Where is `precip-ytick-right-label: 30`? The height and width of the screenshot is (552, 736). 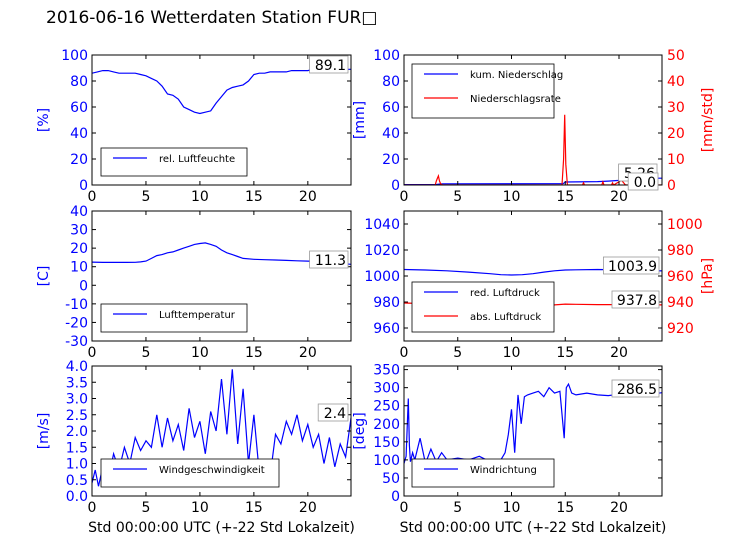
precip-ytick-right-label: 30 is located at coordinates (676, 108).